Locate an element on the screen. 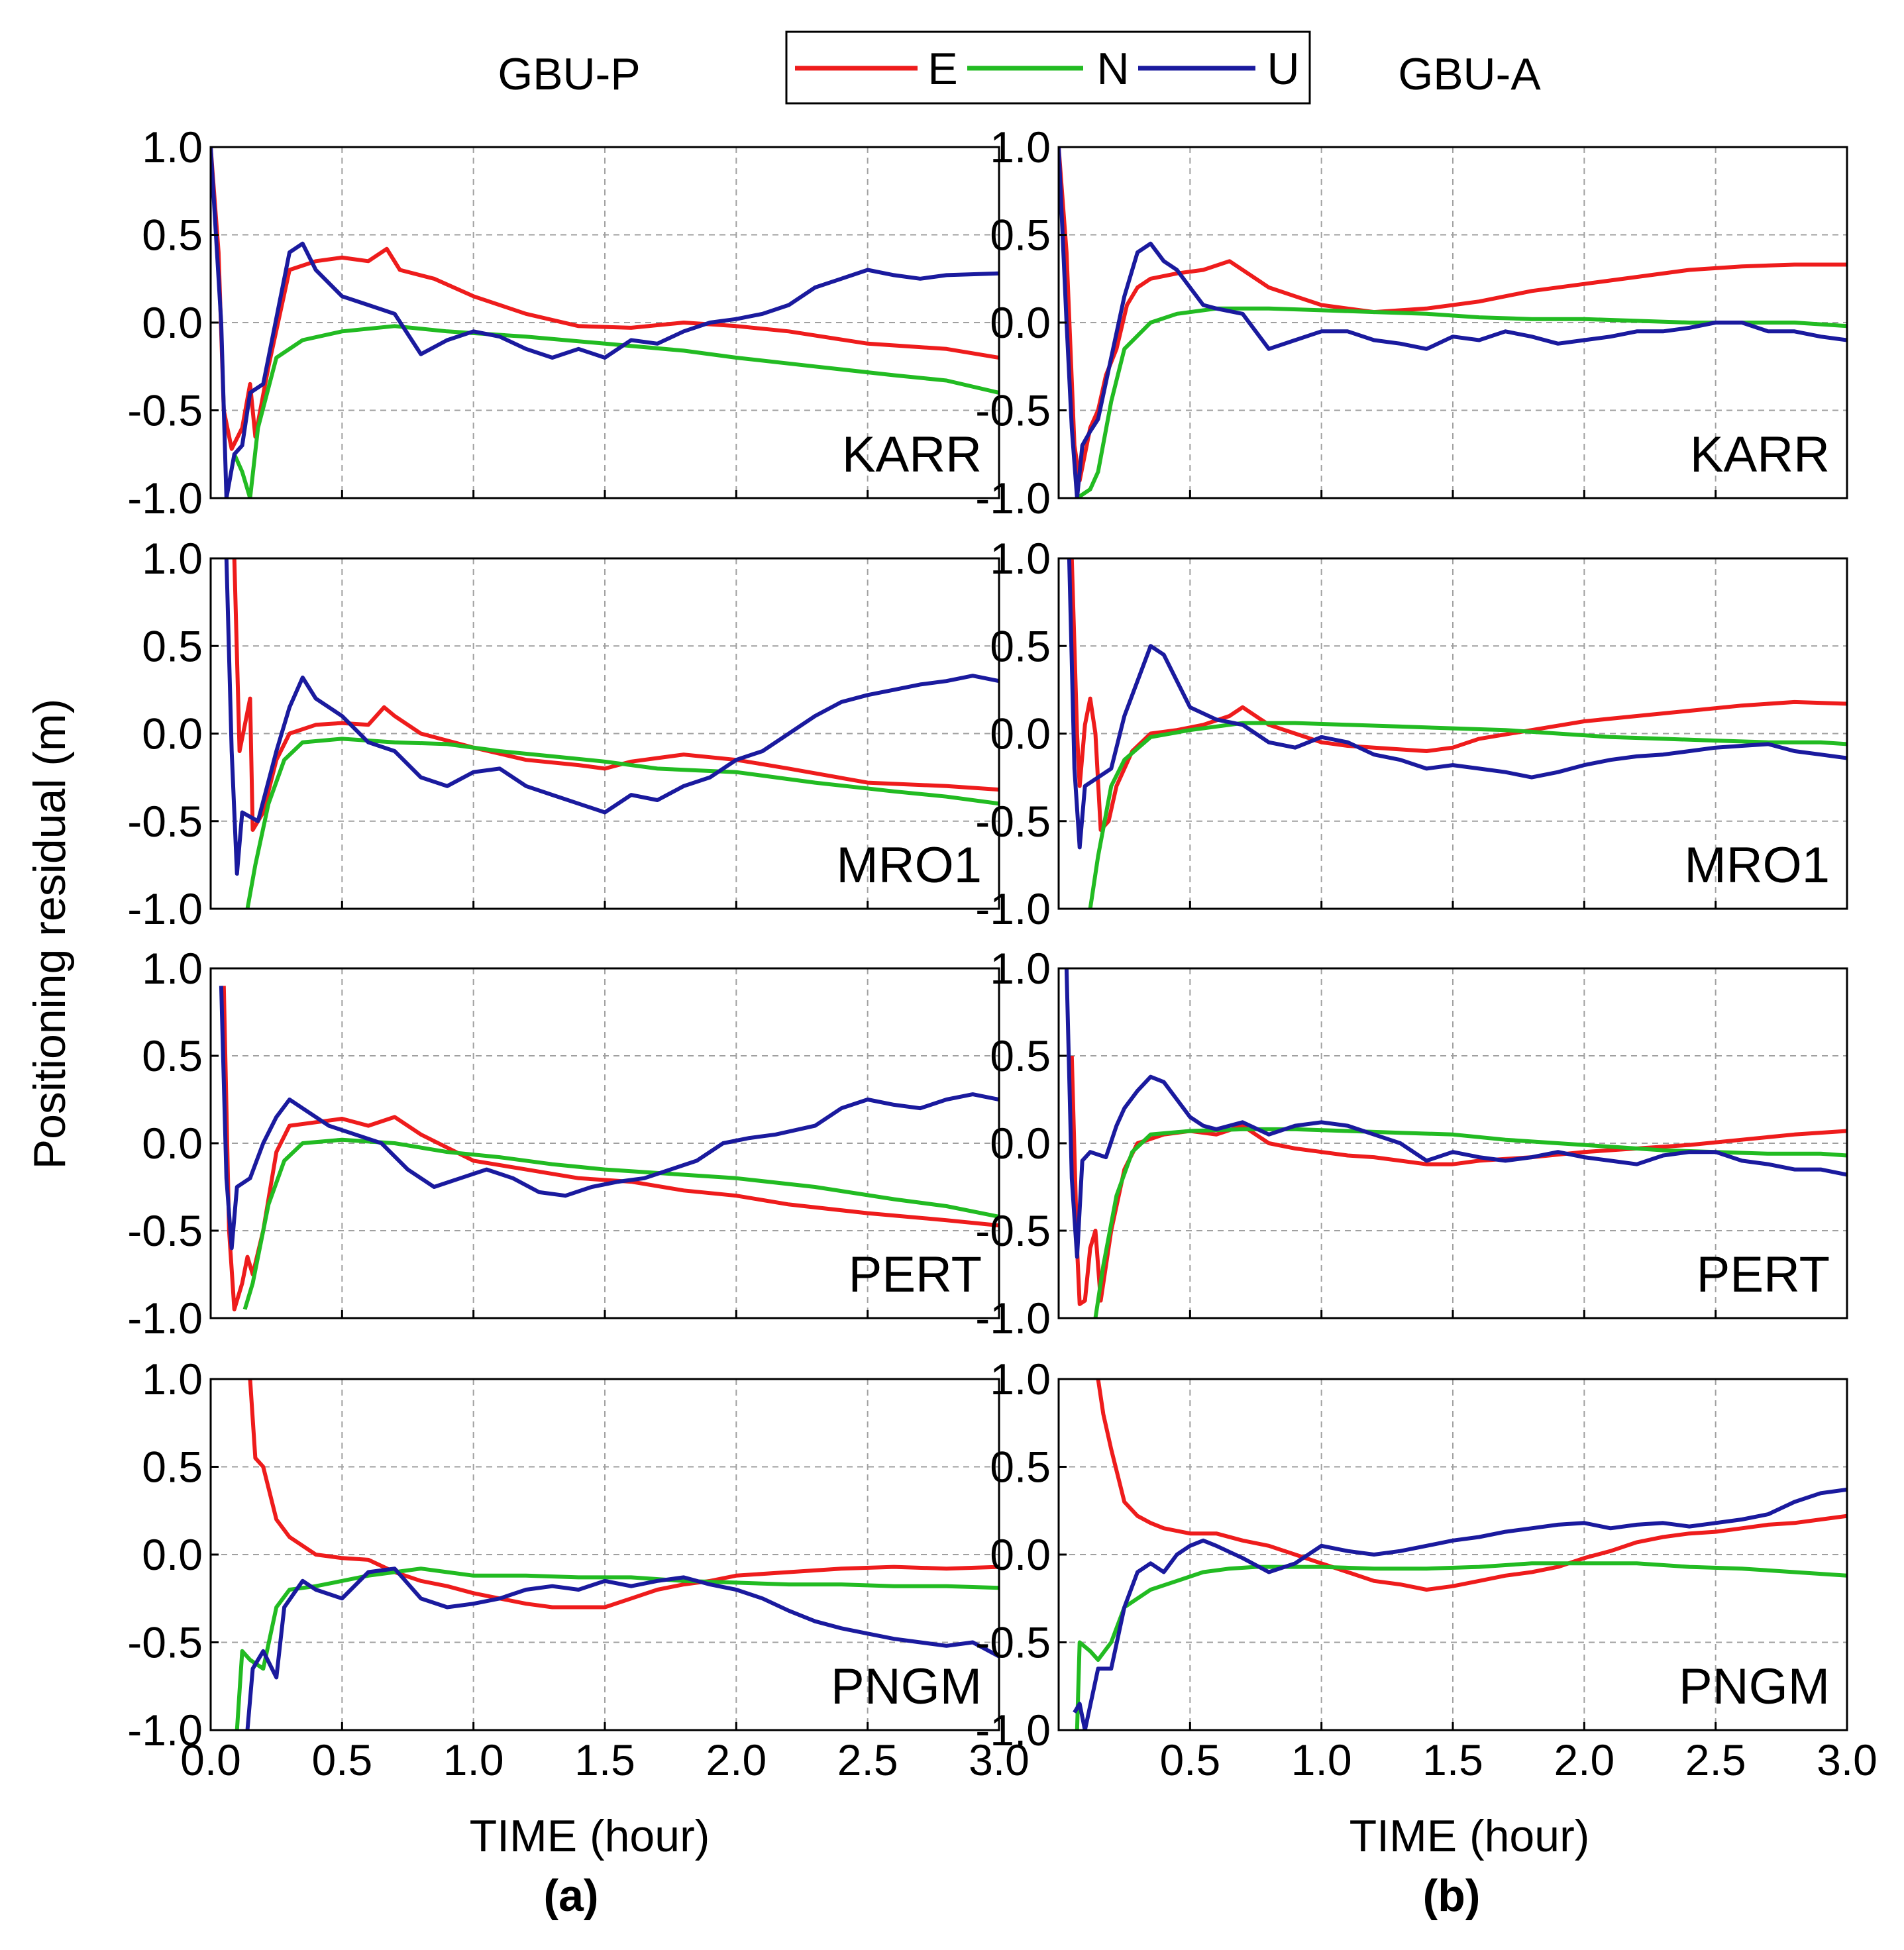 The width and height of the screenshot is (1904, 1950). column-title-right: GBU-A is located at coordinates (1469, 74).